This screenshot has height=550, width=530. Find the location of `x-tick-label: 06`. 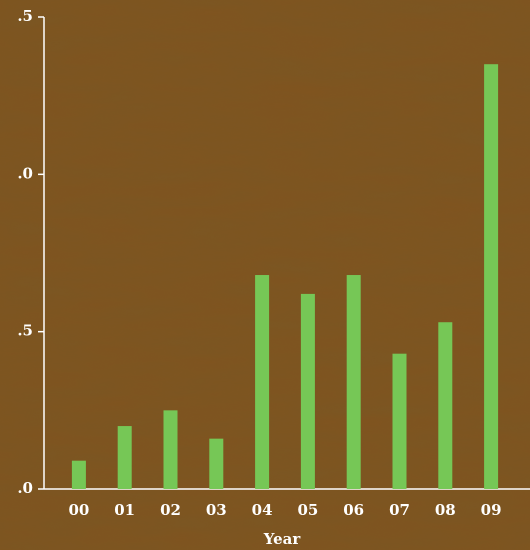

x-tick-label: 06 is located at coordinates (353, 510).